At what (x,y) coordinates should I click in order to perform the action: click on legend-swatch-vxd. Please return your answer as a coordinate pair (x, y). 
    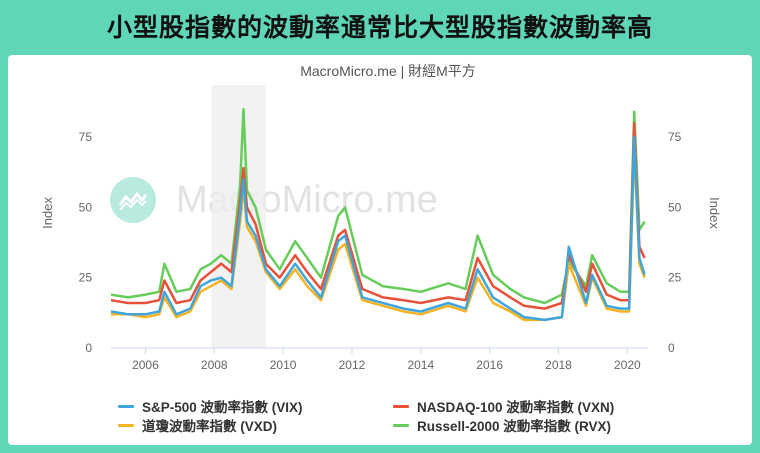
    Looking at the image, I should click on (126, 425).